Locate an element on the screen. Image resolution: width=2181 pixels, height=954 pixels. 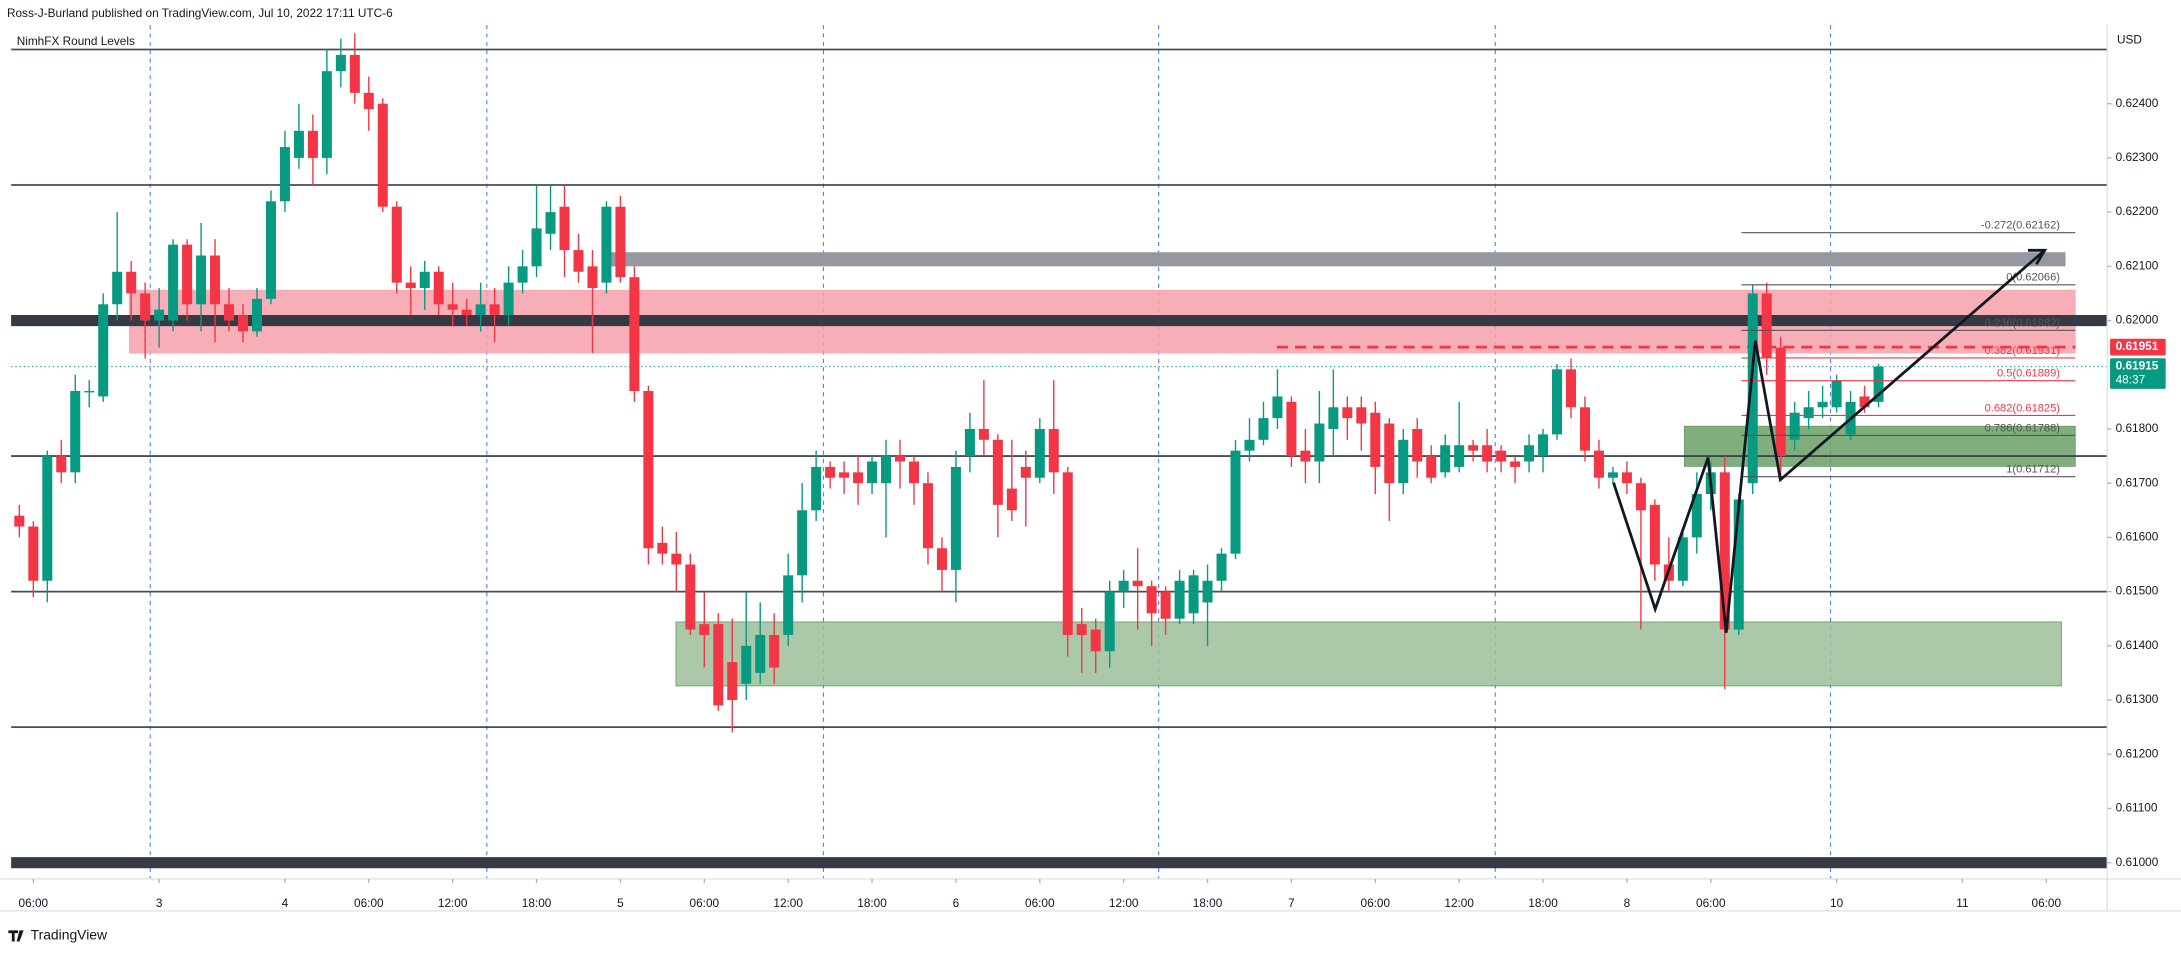
arrow-head is located at coordinates (2037, 256).